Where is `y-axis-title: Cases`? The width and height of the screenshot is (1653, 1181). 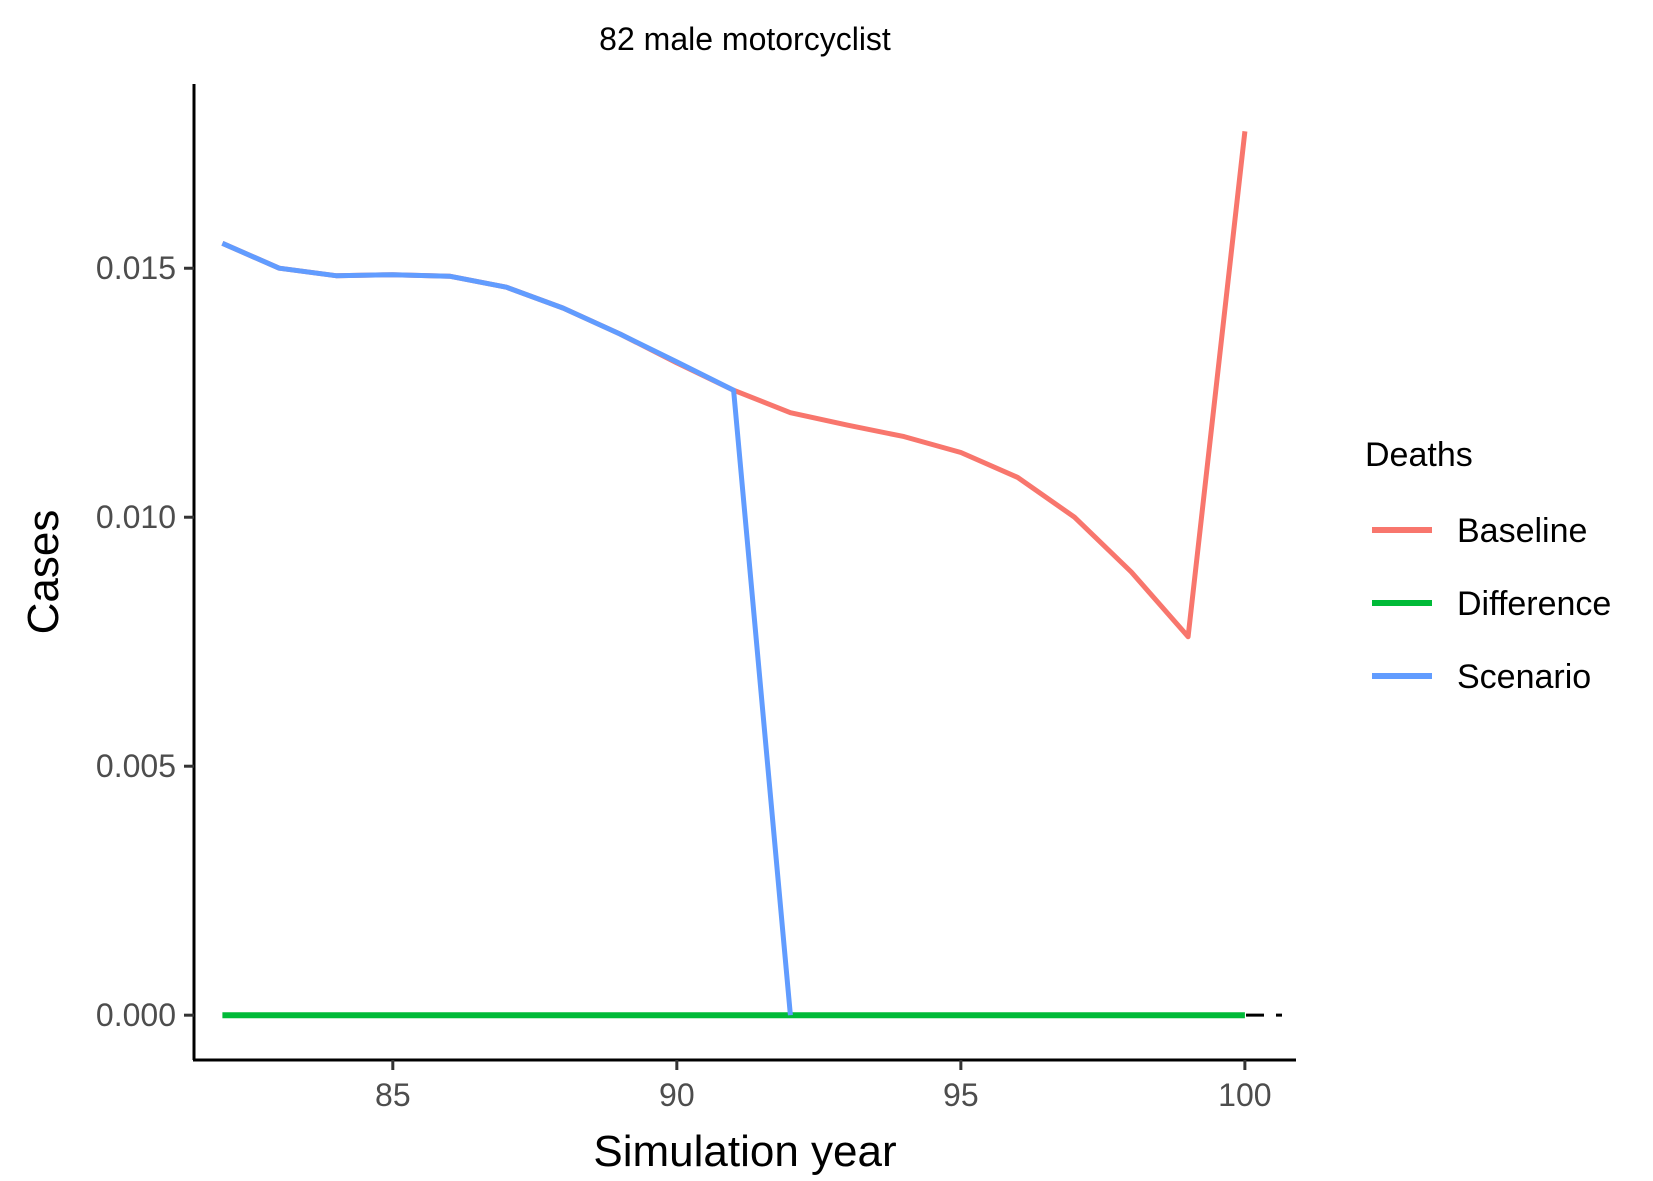 y-axis-title: Cases is located at coordinates (43, 572).